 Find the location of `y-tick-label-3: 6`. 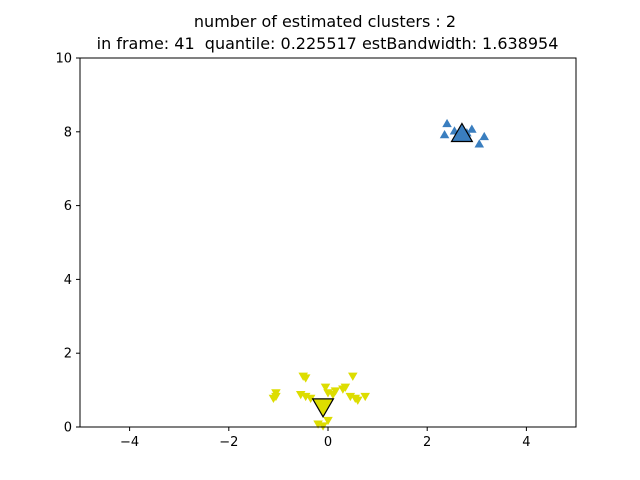

y-tick-label-3: 6 is located at coordinates (68, 206).